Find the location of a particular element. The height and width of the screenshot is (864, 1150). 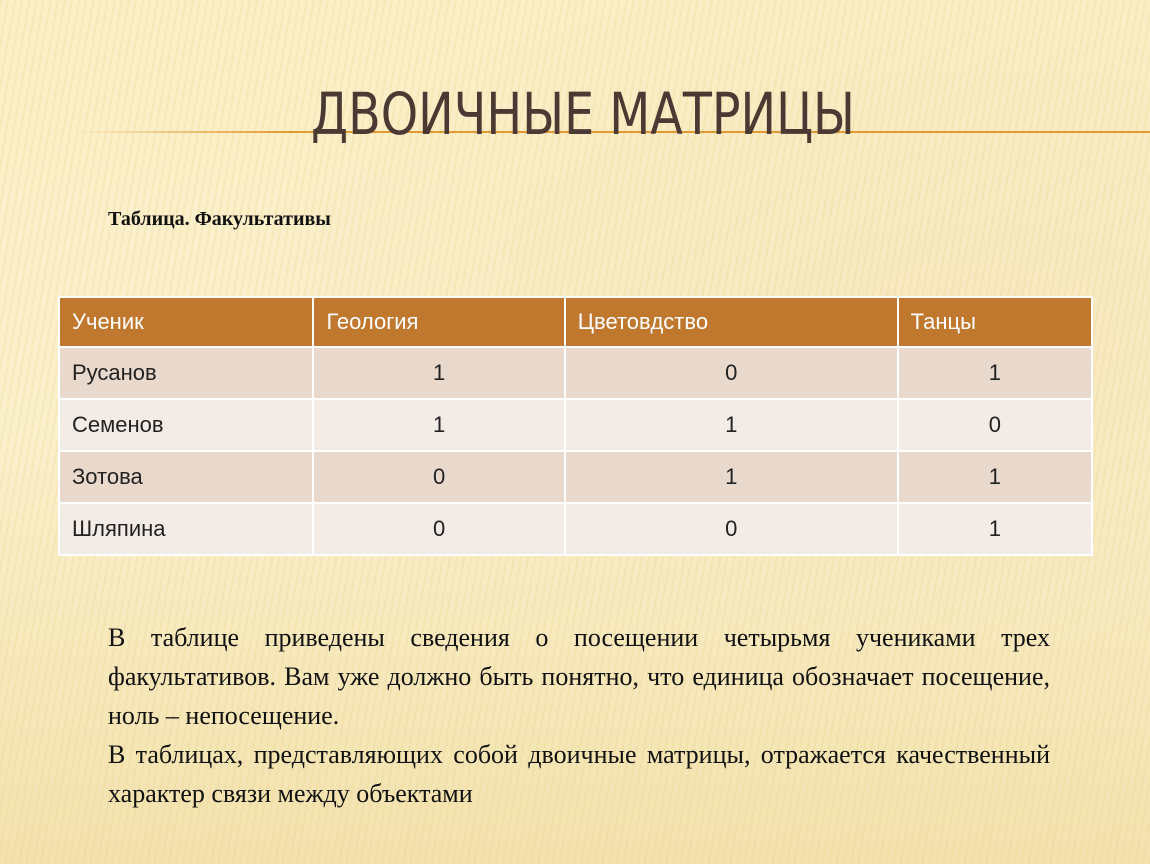

table-caption: Таблица. Факультативы is located at coordinates (219, 219).